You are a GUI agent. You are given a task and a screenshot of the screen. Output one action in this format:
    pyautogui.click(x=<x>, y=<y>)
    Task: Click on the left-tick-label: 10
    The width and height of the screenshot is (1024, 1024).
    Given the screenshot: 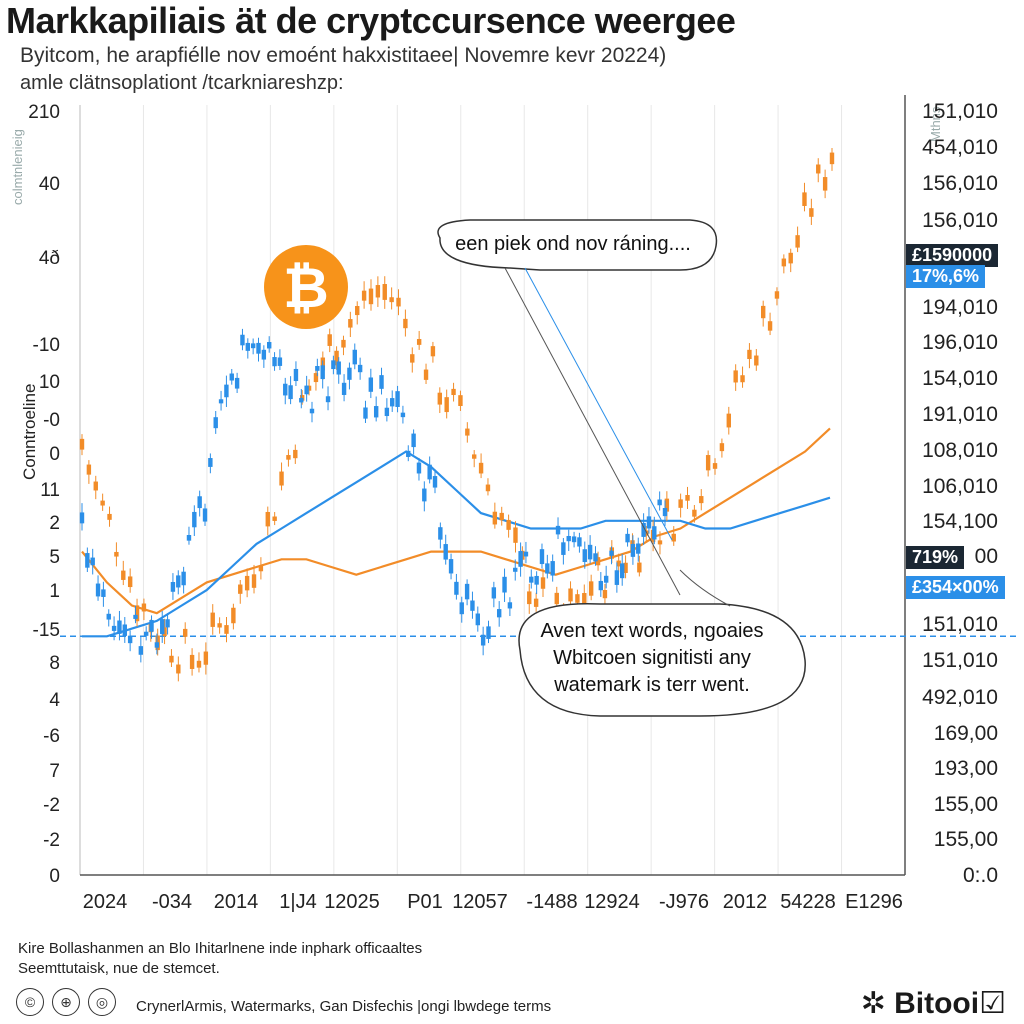 What is the action you would take?
    pyautogui.click(x=49, y=382)
    